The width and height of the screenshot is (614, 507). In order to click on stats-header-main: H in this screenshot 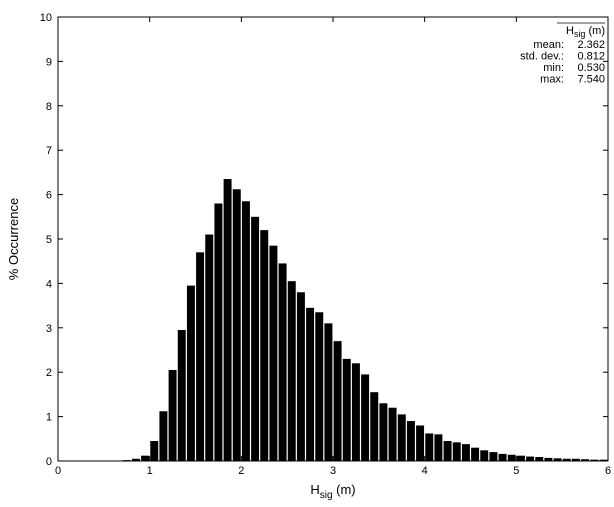, I will do `click(570, 31)`.